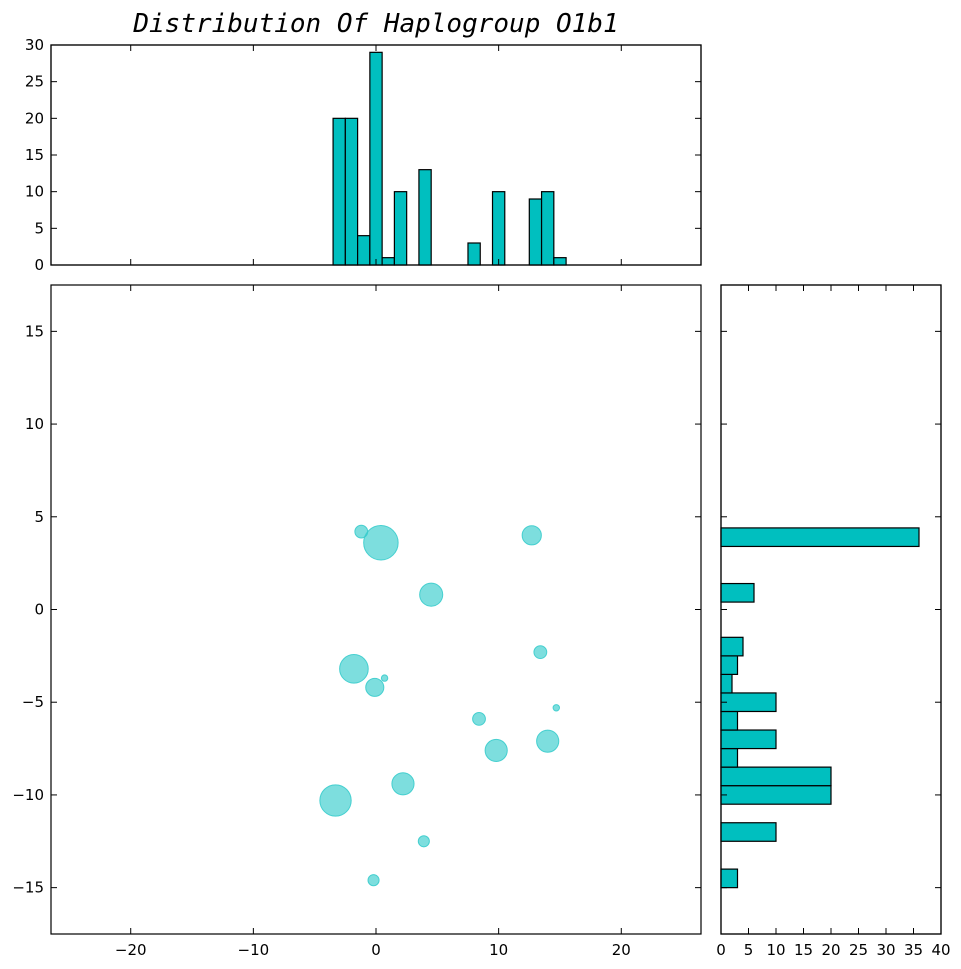 The image size is (961, 969). Describe the element at coordinates (39, 228) in the screenshot. I see `top-y-tick-label: 5` at that location.